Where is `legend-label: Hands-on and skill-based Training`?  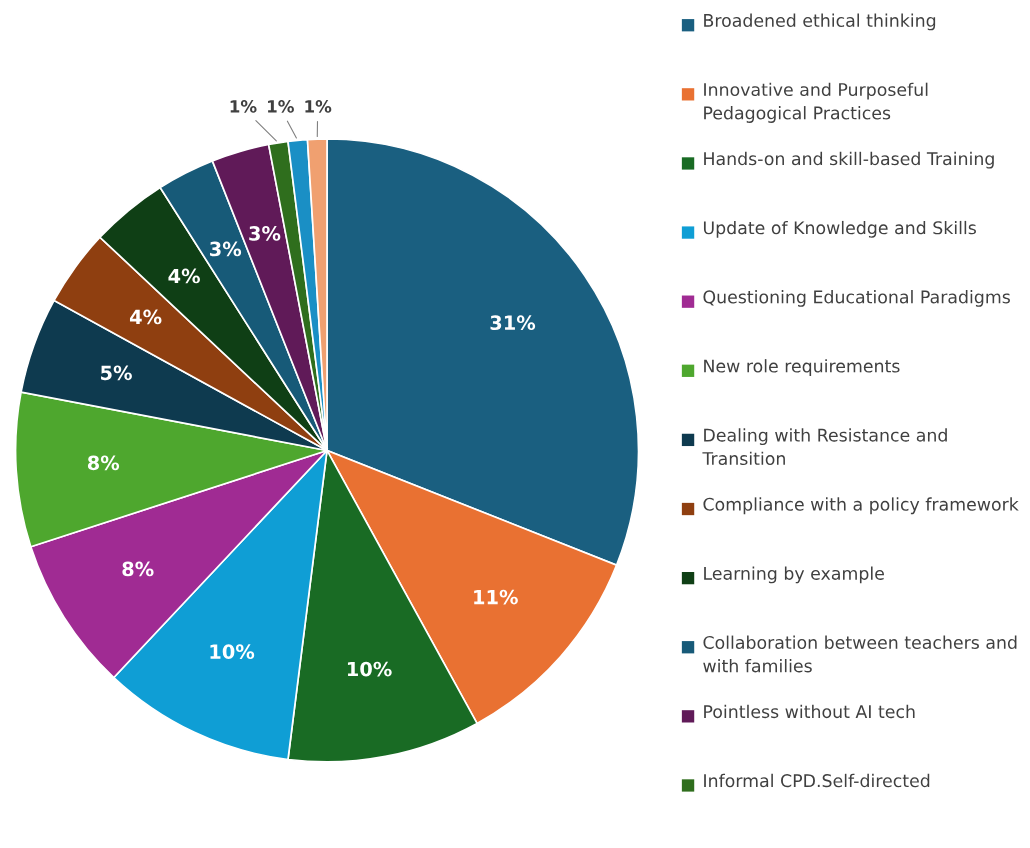
legend-label: Hands-on and skill-based Training is located at coordinates (849, 160).